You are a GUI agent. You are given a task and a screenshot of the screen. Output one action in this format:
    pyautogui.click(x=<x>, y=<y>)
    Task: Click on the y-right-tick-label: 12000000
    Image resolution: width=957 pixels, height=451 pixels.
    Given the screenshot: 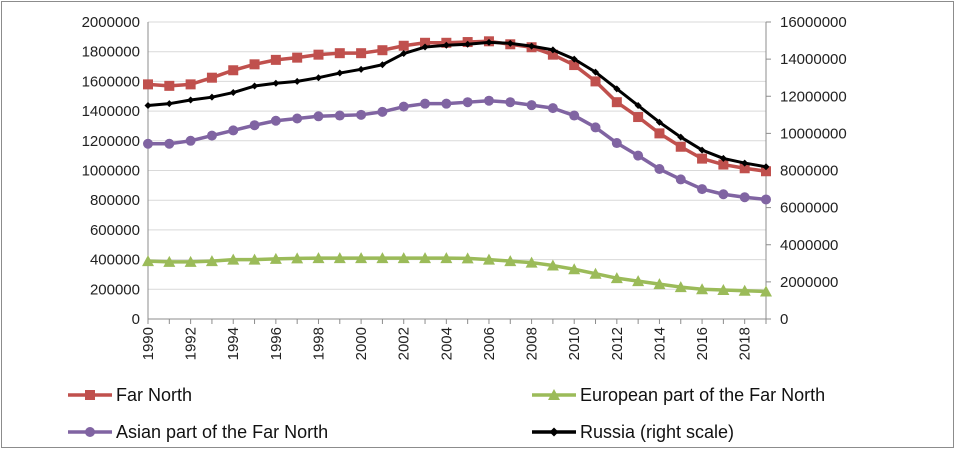 What is the action you would take?
    pyautogui.click(x=813, y=96)
    